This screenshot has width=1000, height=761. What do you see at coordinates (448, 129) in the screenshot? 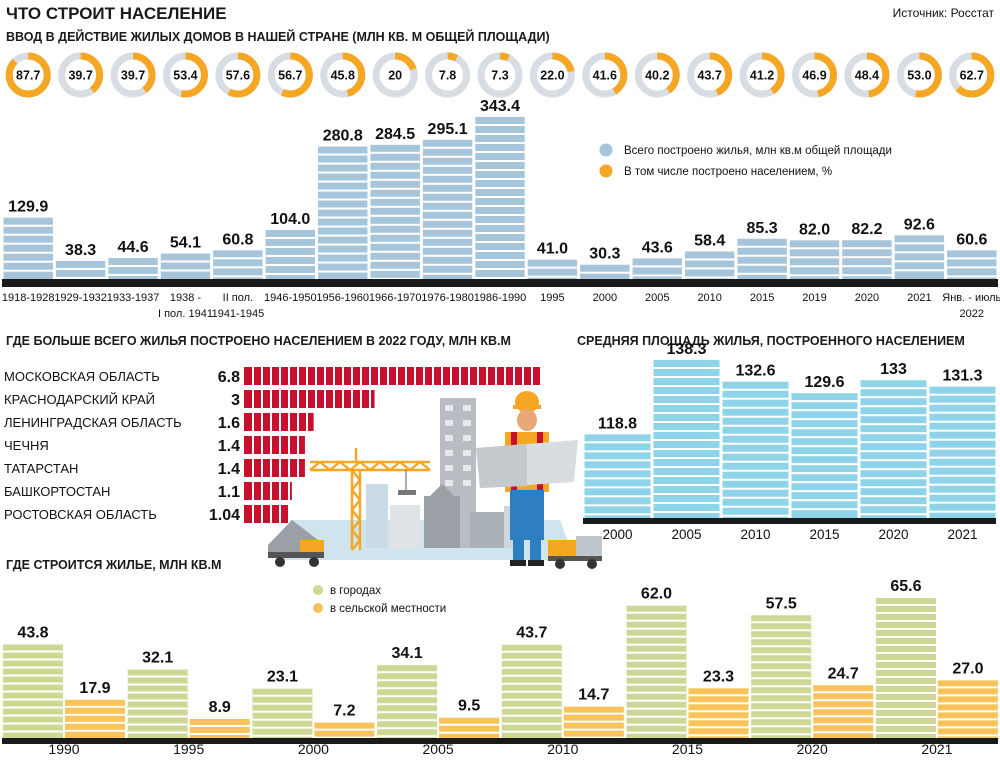
I see `chart1-value-label: 295.1` at bounding box center [448, 129].